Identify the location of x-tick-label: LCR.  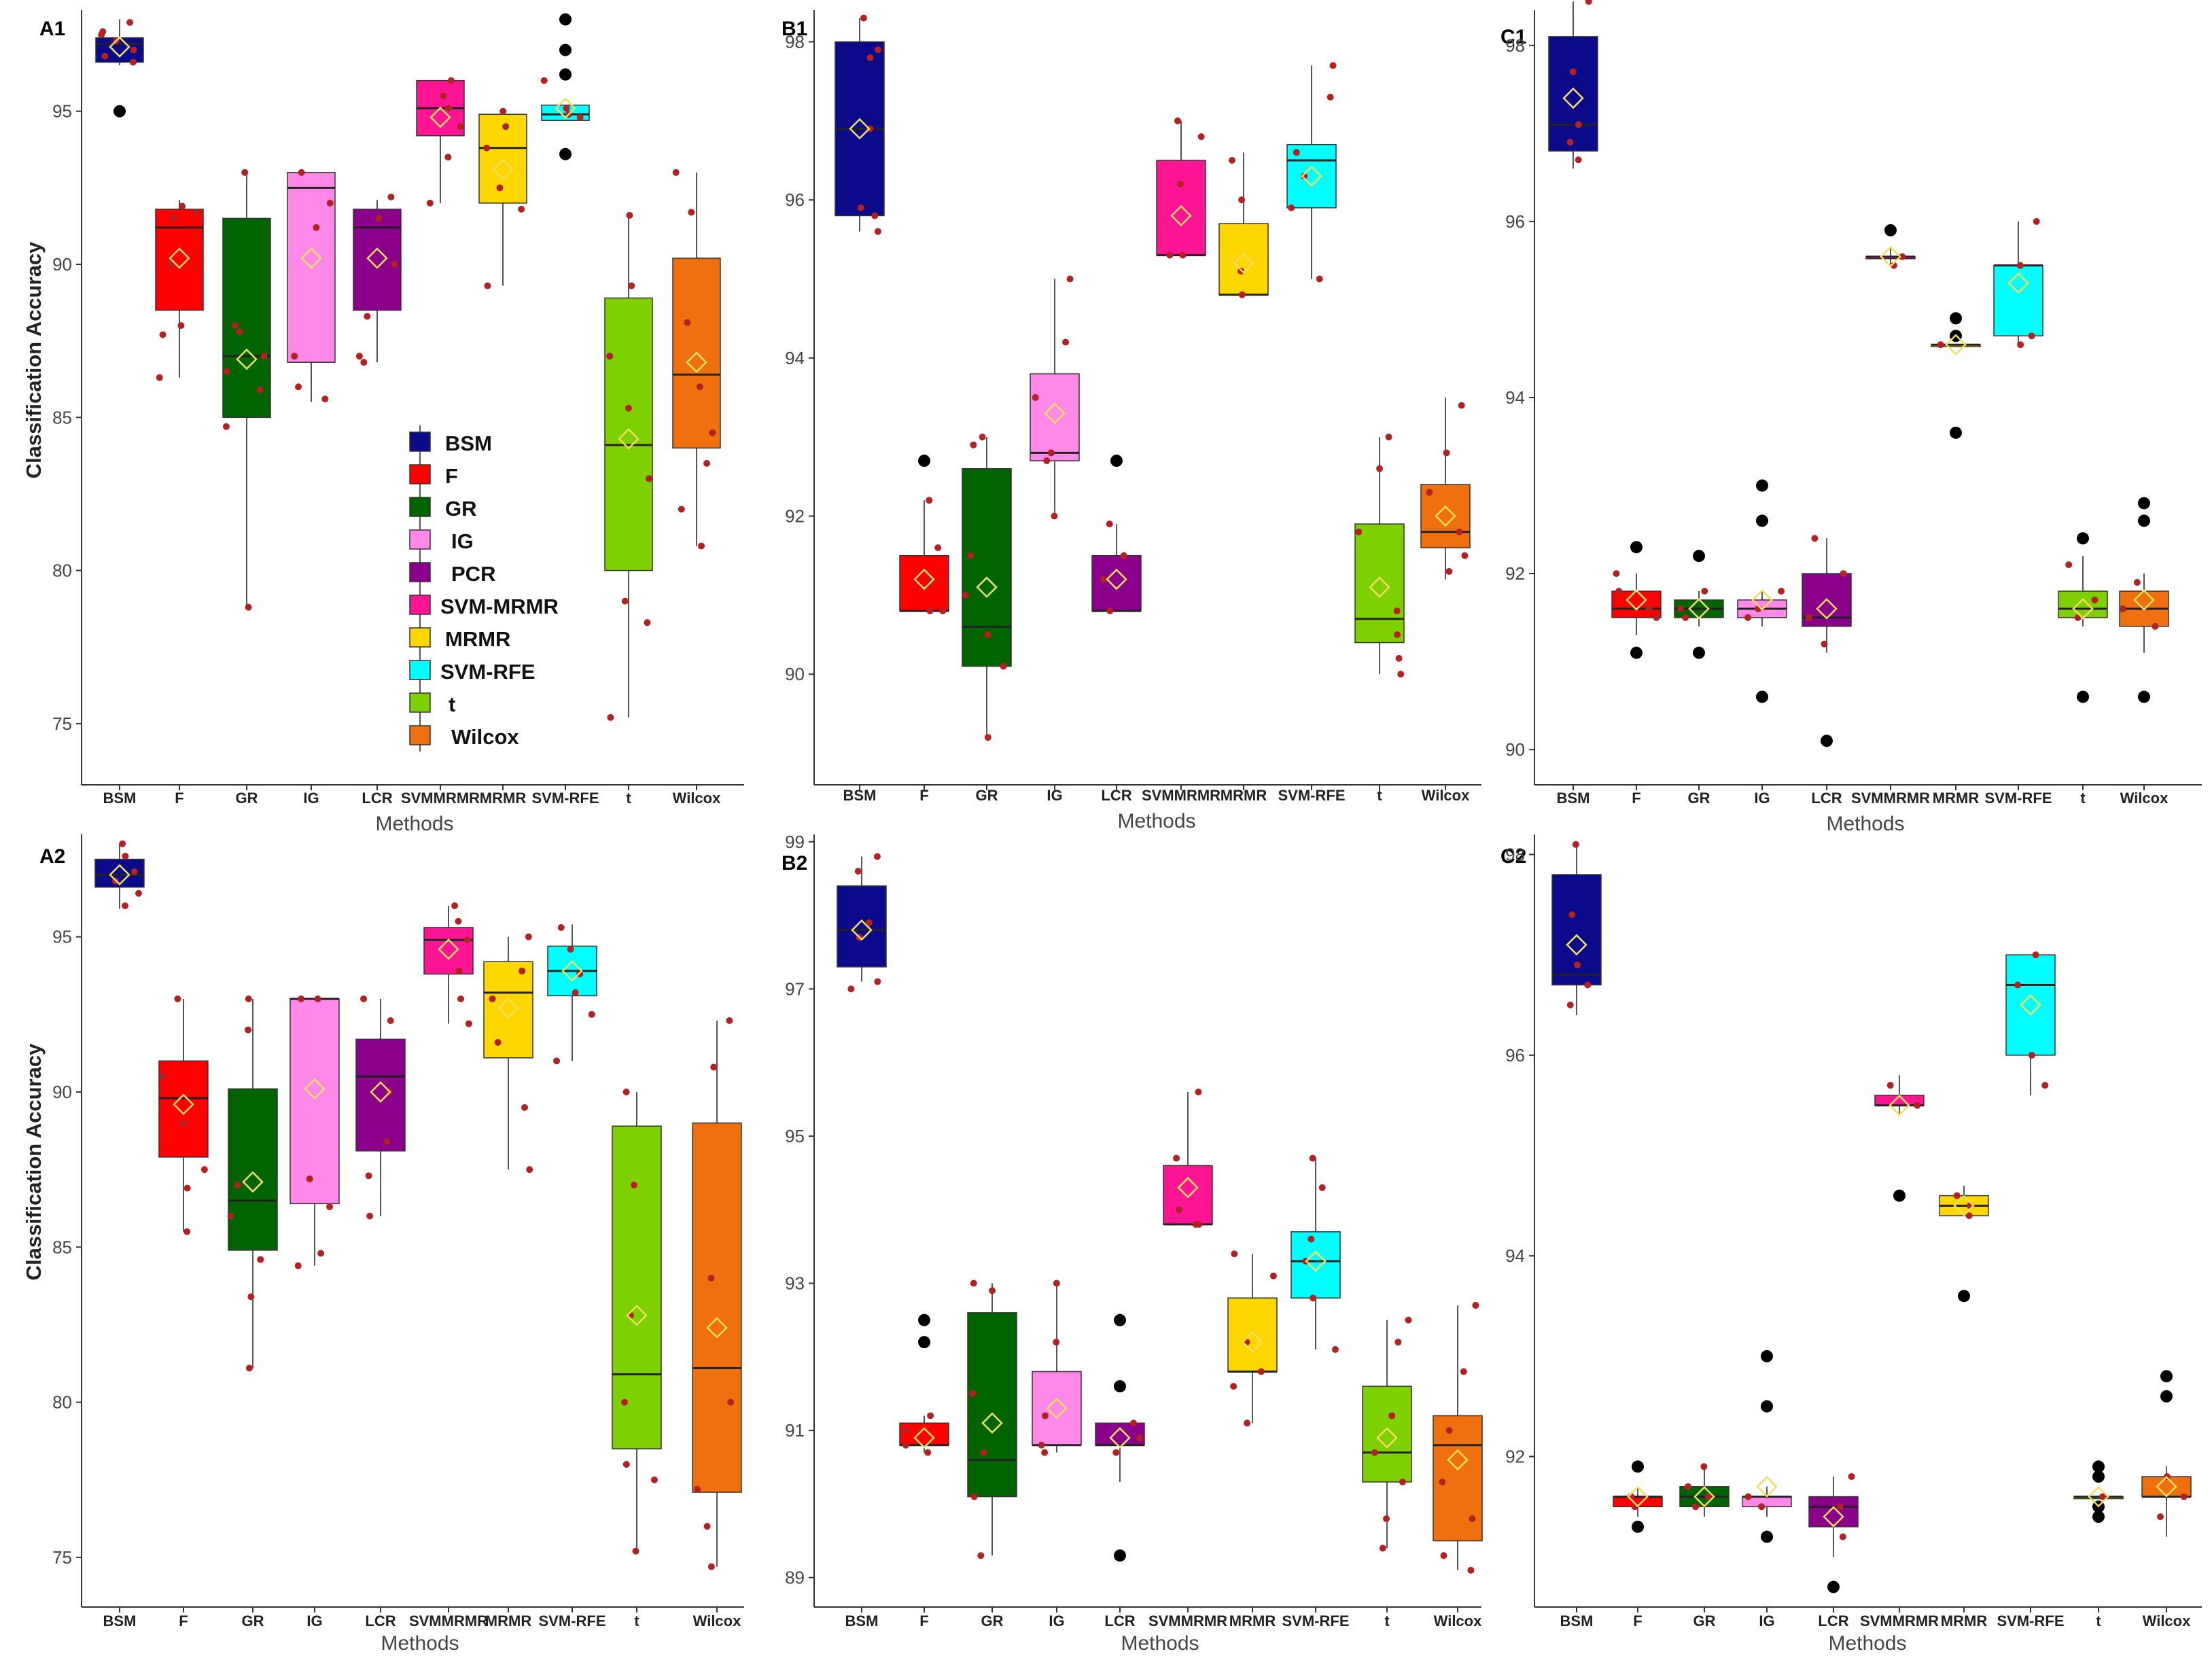
(1833, 1620).